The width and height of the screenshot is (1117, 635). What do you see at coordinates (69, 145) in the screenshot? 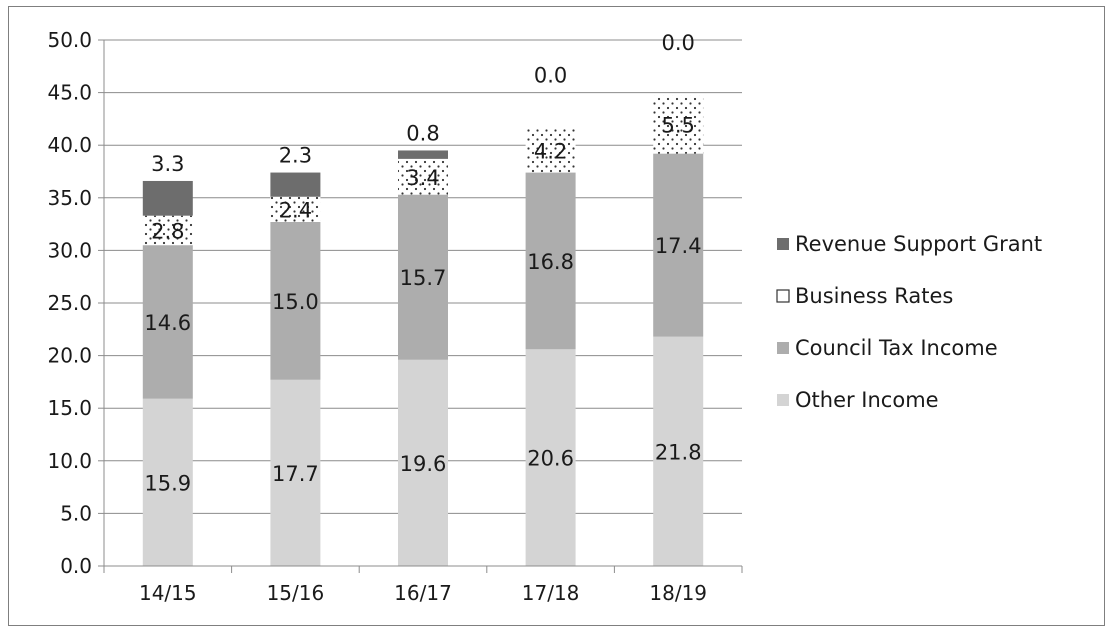
I see `y-tick-label: 40.0` at bounding box center [69, 145].